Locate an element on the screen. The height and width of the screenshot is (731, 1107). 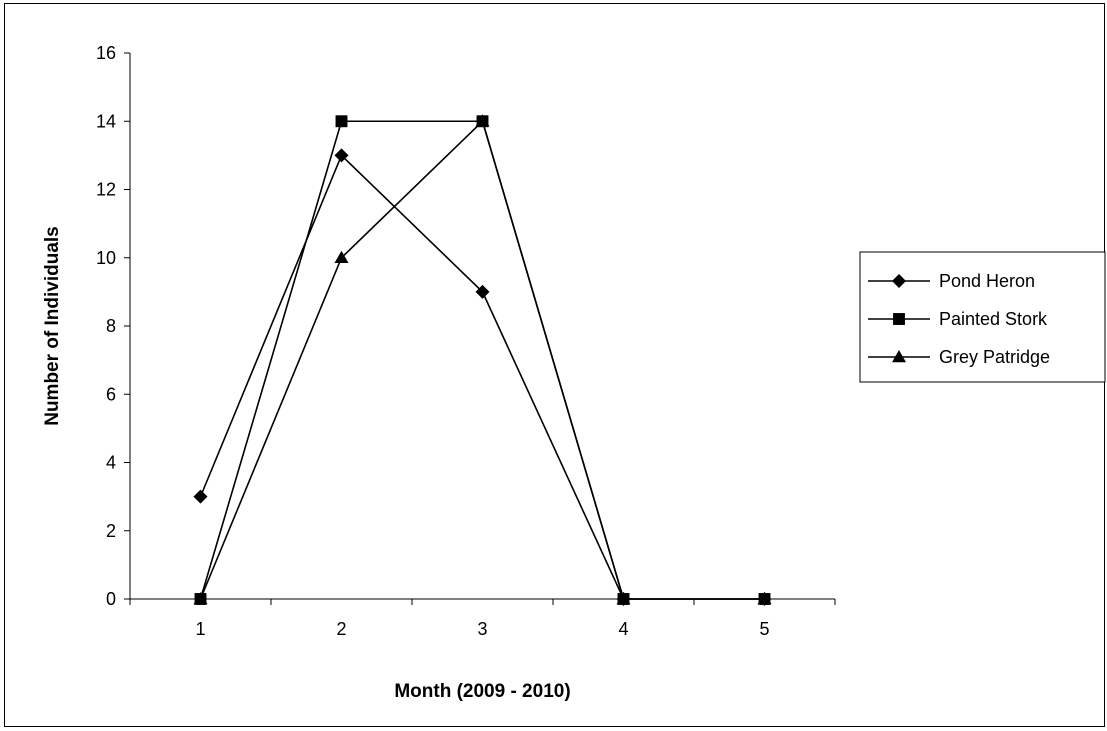
y-tick-label: 14 is located at coordinates (106, 121).